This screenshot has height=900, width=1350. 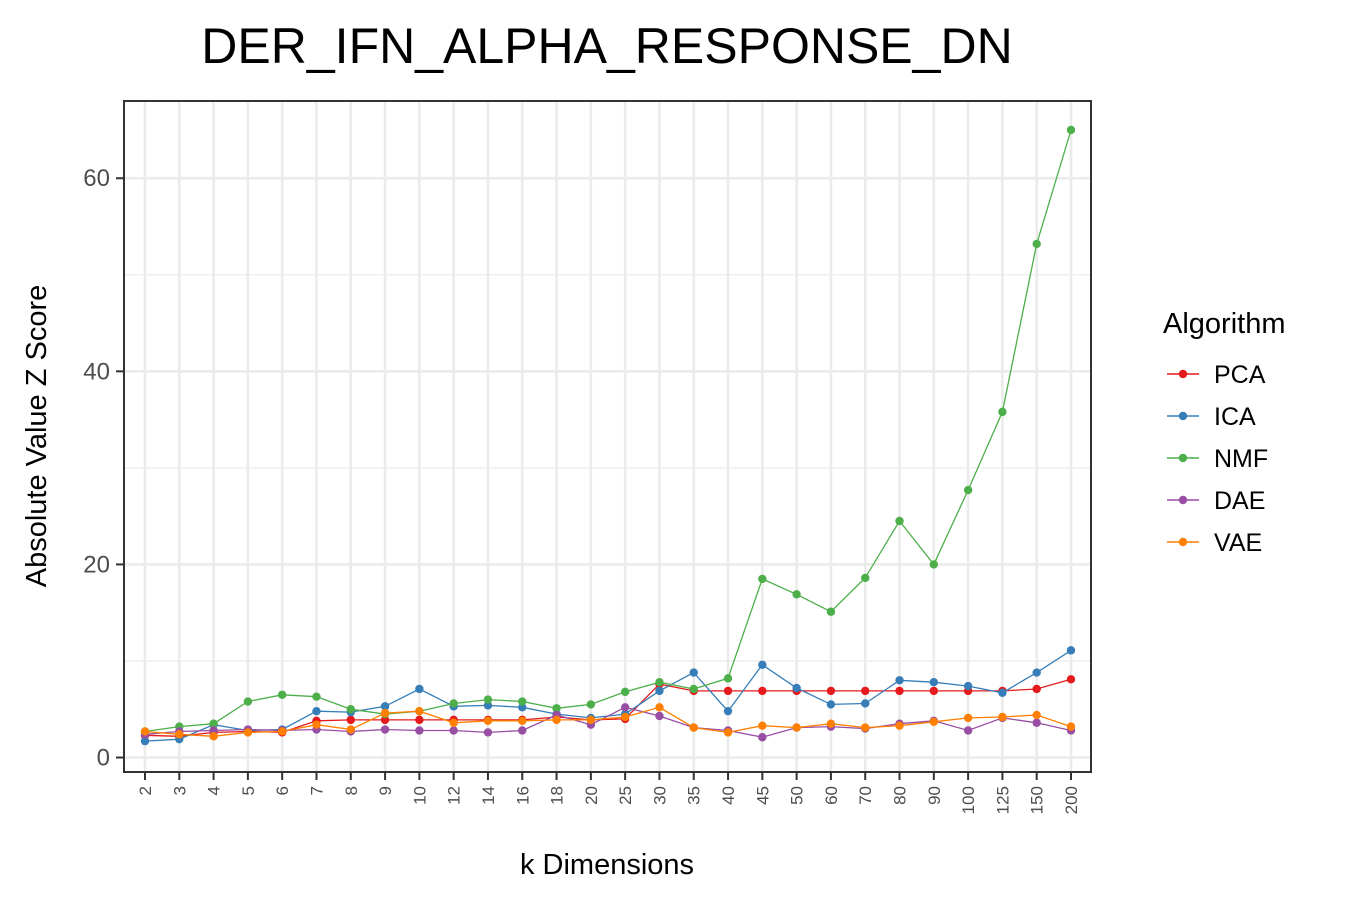 I want to click on y-tick-label: 40, so click(x=96, y=371).